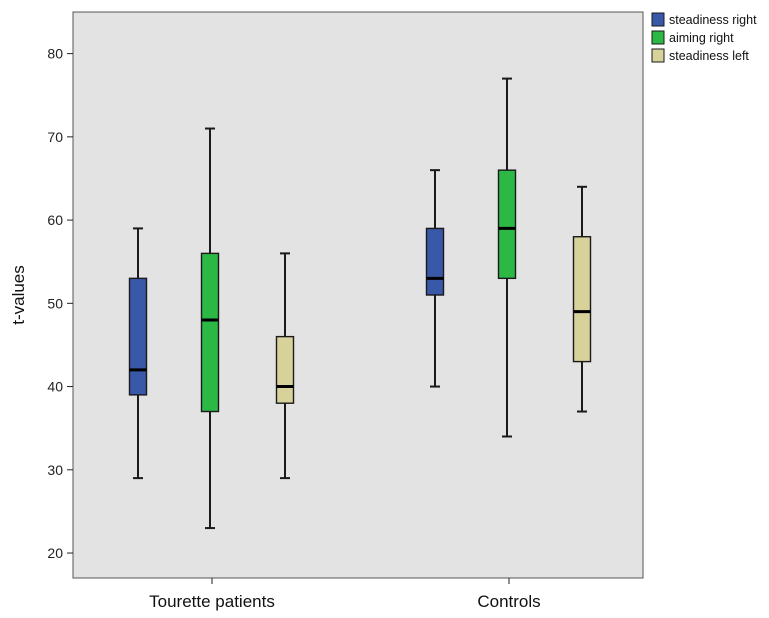  Describe the element at coordinates (508, 601) in the screenshot. I see `x-category-label-1: Controls` at that location.